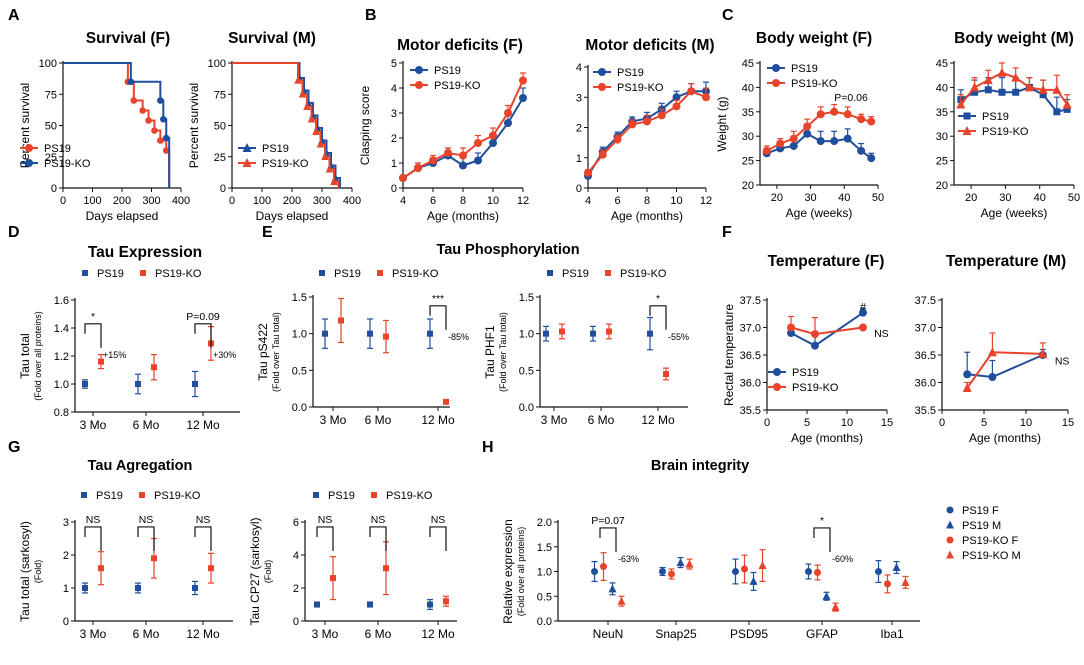  What do you see at coordinates (14, 15) in the screenshot?
I see `panel-label-a: A` at bounding box center [14, 15].